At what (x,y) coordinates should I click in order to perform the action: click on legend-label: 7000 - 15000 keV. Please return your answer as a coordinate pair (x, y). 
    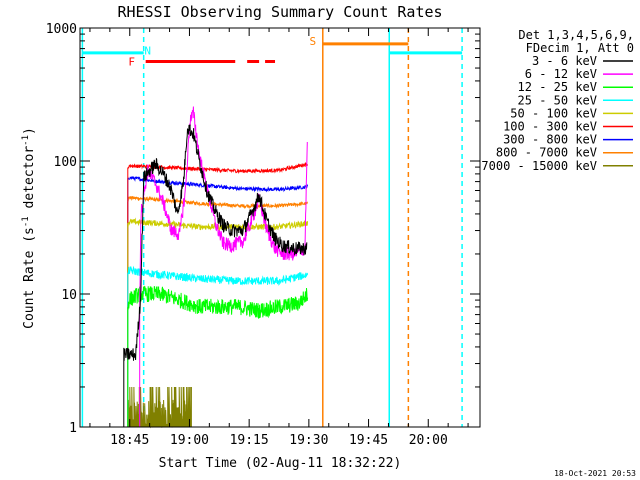
    Looking at the image, I should click on (539, 166).